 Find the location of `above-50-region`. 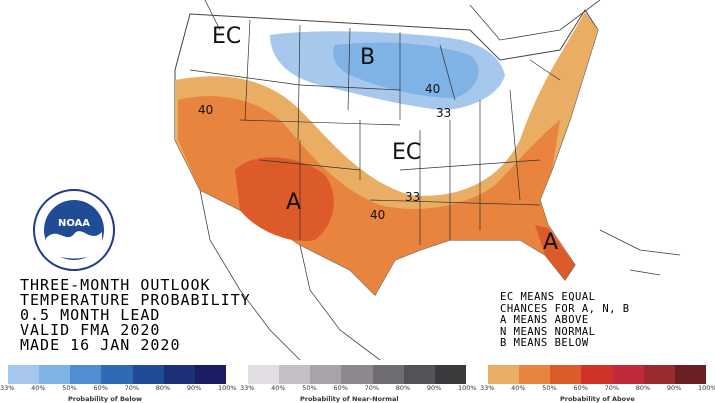

above-50-region is located at coordinates (284, 199).